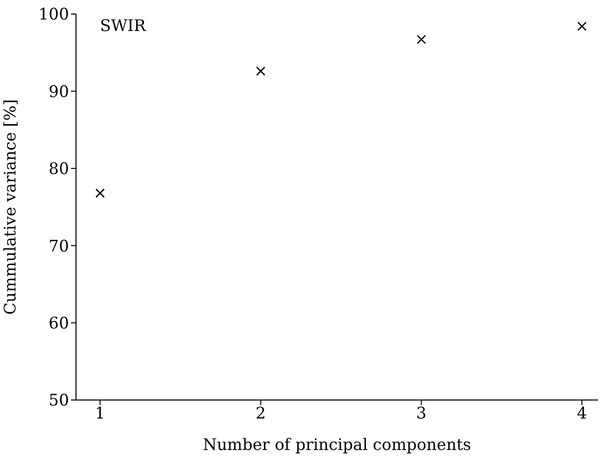 The image size is (602, 466). What do you see at coordinates (421, 412) in the screenshot?
I see `x-tick-label: 3` at bounding box center [421, 412].